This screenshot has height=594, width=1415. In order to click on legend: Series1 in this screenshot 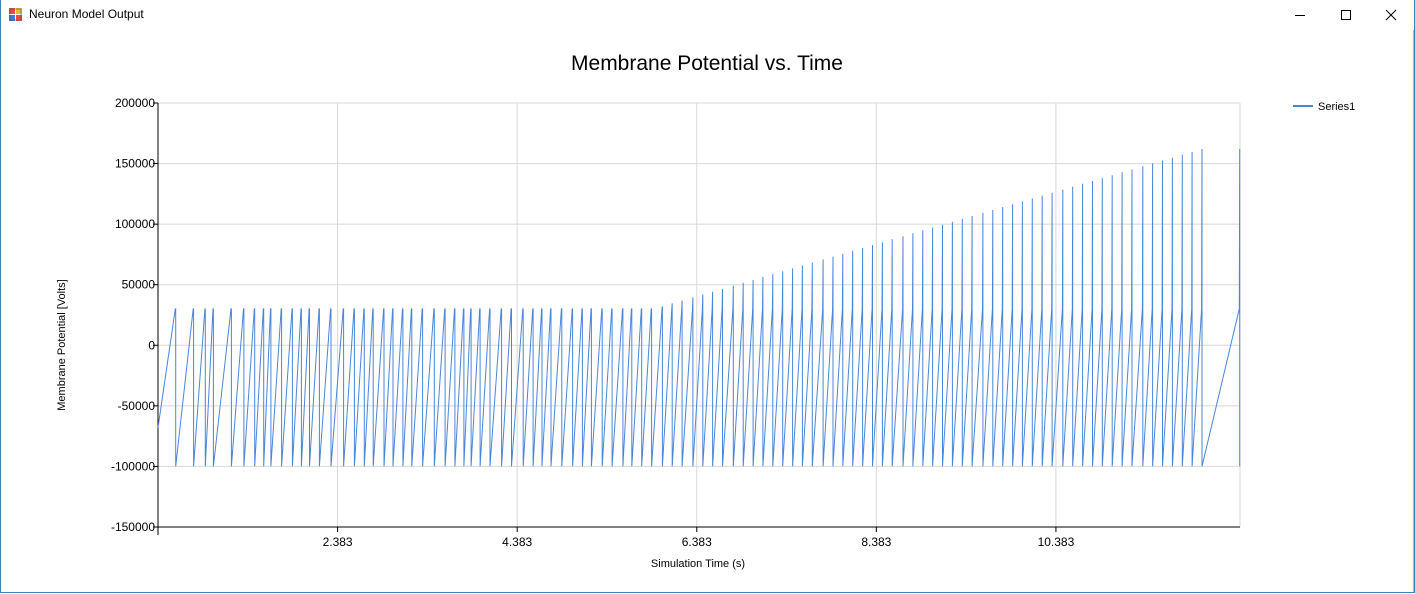, I will do `click(1324, 107)`.